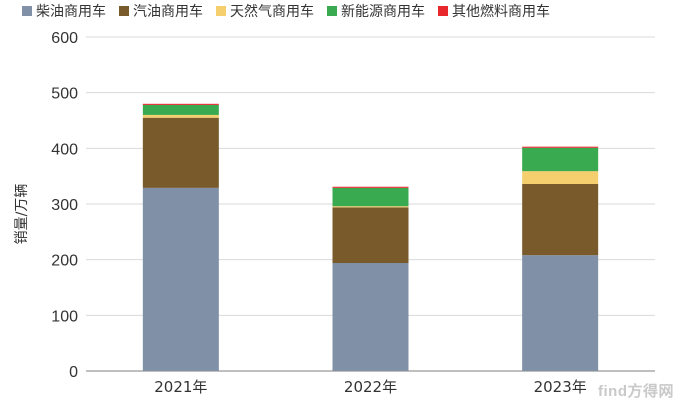  I want to click on y-tick-label: 0, so click(73, 372).